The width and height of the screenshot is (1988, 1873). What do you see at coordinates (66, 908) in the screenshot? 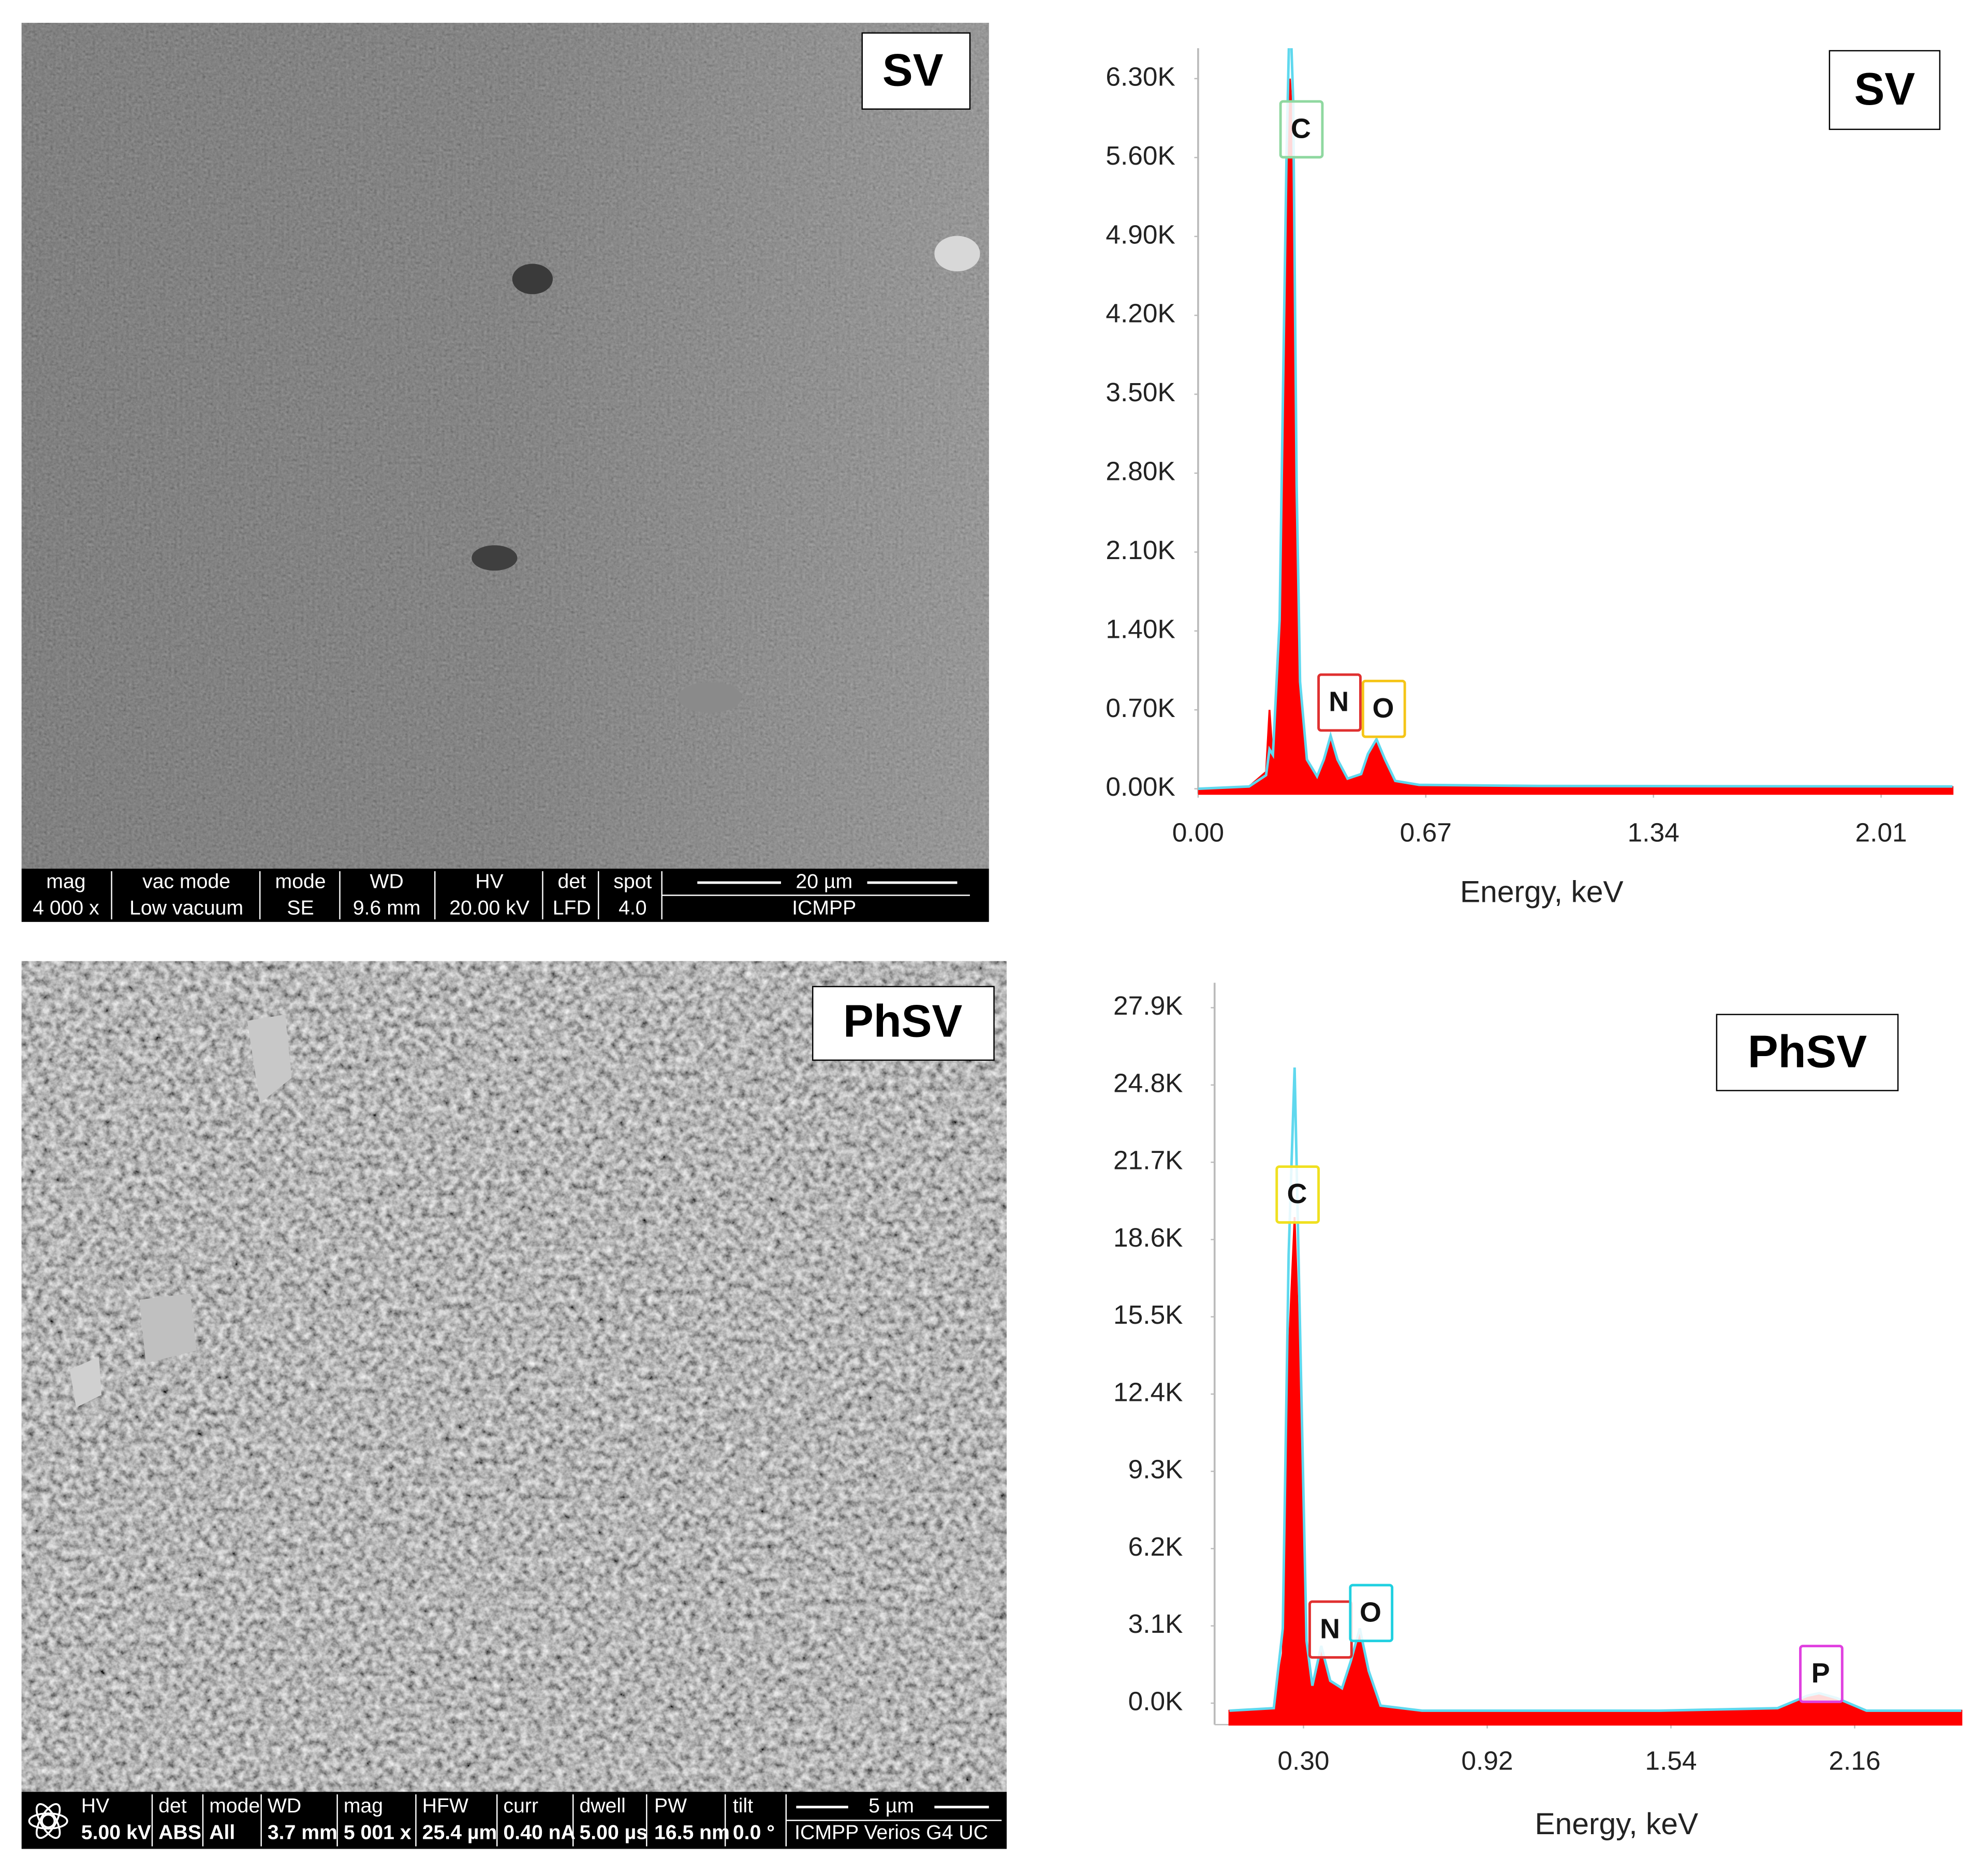
I see `info-value: 4 000 x` at bounding box center [66, 908].